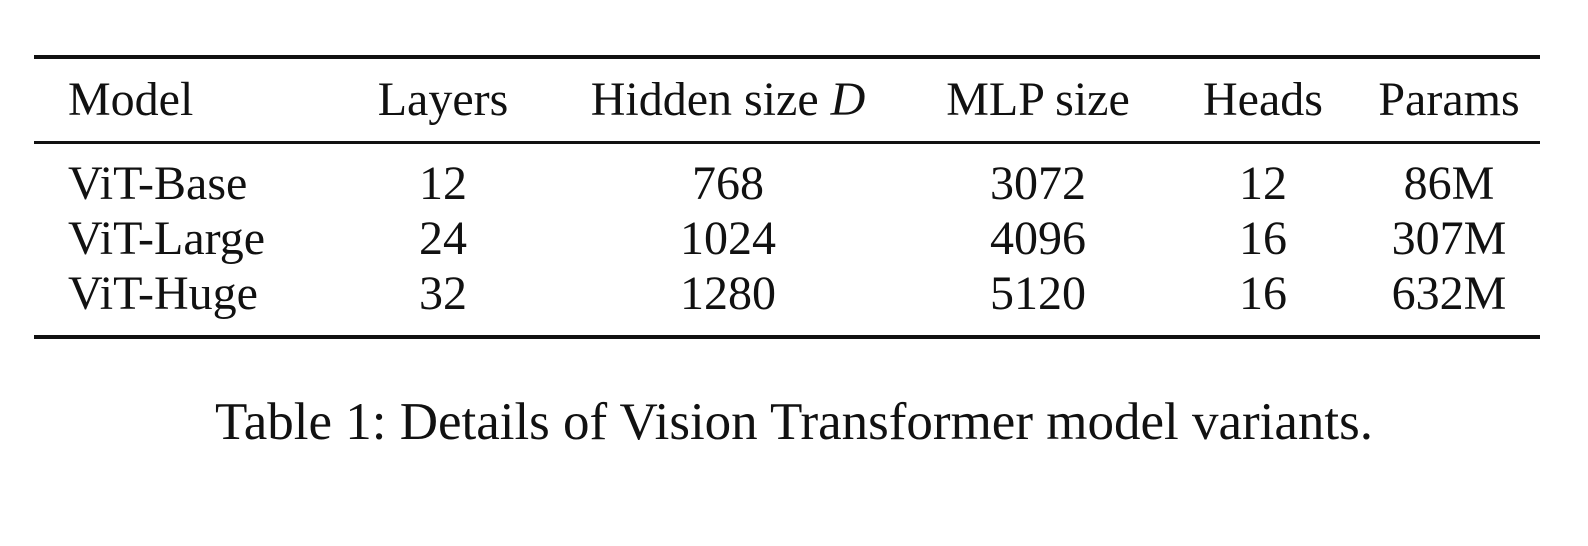 Image resolution: width=1588 pixels, height=546 pixels. What do you see at coordinates (787, 177) in the screenshot?
I see `table-row: ViT-Base 12 768 3072 12 86M` at bounding box center [787, 177].